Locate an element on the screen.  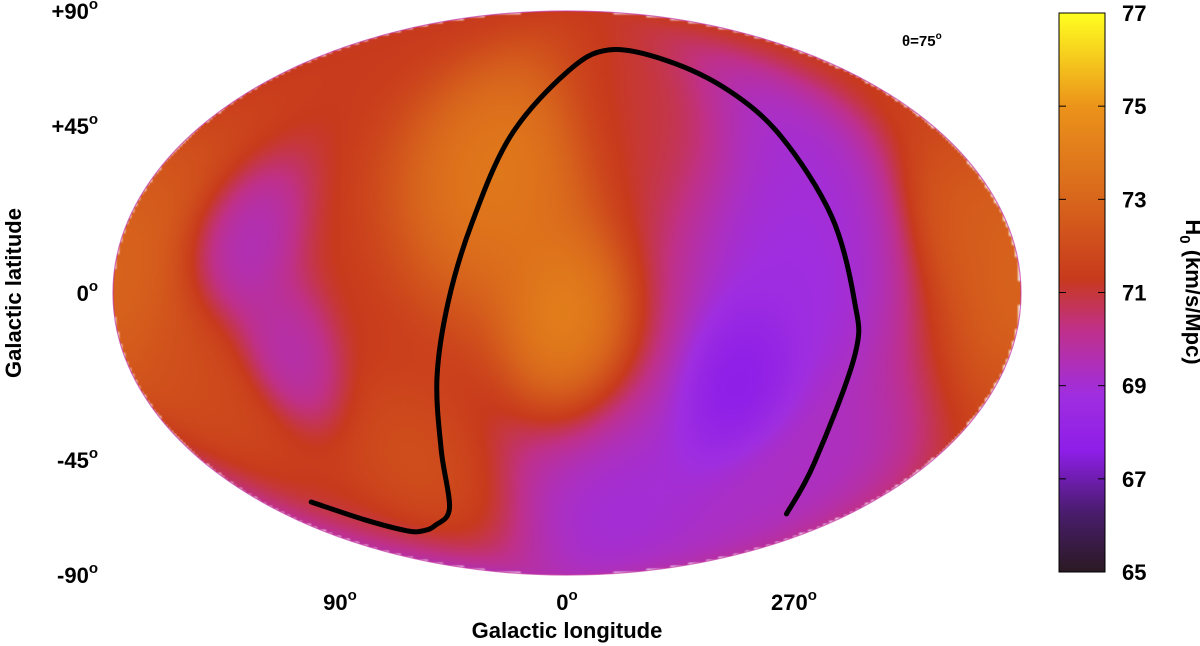
colorbar-tick-label: 75 is located at coordinates (1134, 106).